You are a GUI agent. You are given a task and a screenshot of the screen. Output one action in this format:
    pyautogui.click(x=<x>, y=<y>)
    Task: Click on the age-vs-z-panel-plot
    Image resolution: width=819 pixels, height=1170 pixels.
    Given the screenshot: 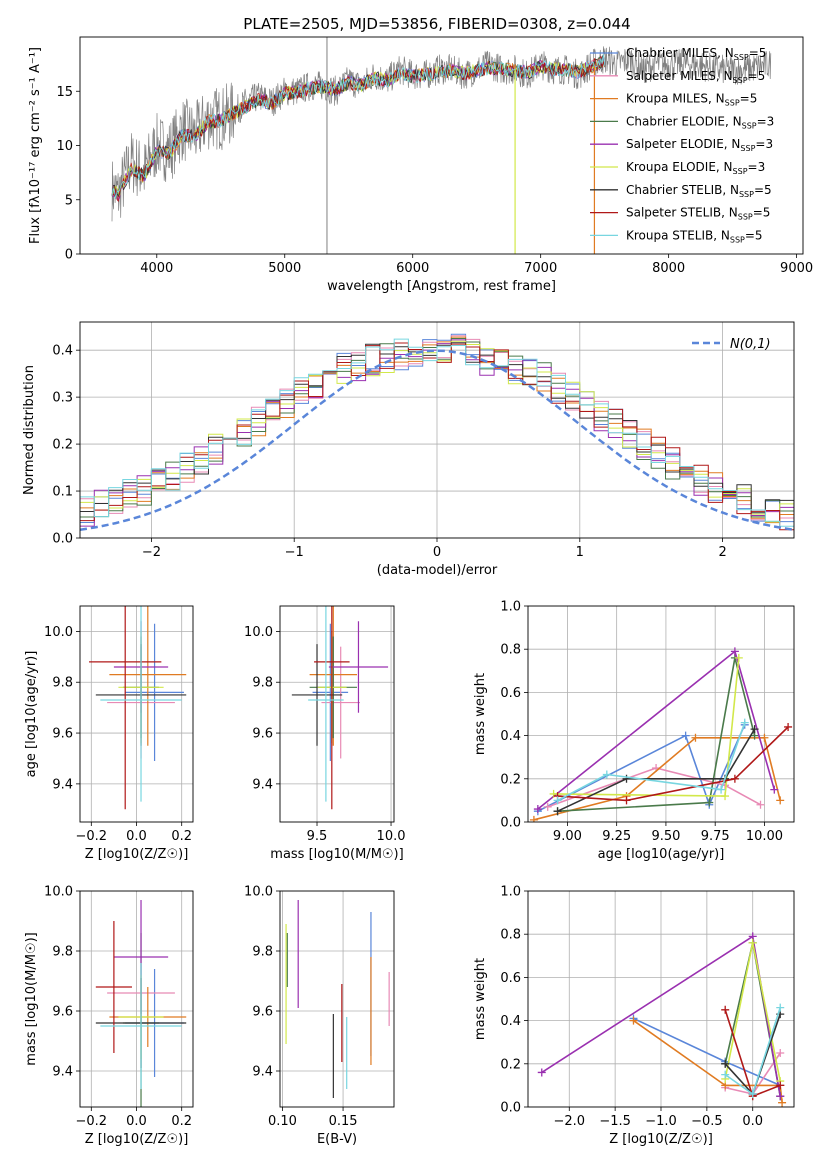 What is the action you would take?
    pyautogui.click(x=136, y=714)
    